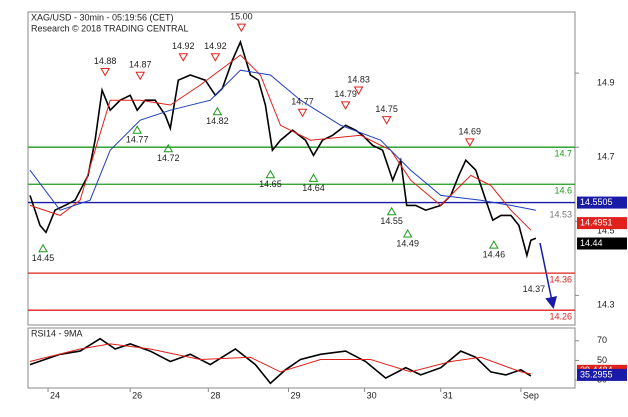 Image resolution: width=628 pixels, height=417 pixels. Describe the element at coordinates (596, 202) in the screenshot. I see `level-label: 14.5505` at that location.